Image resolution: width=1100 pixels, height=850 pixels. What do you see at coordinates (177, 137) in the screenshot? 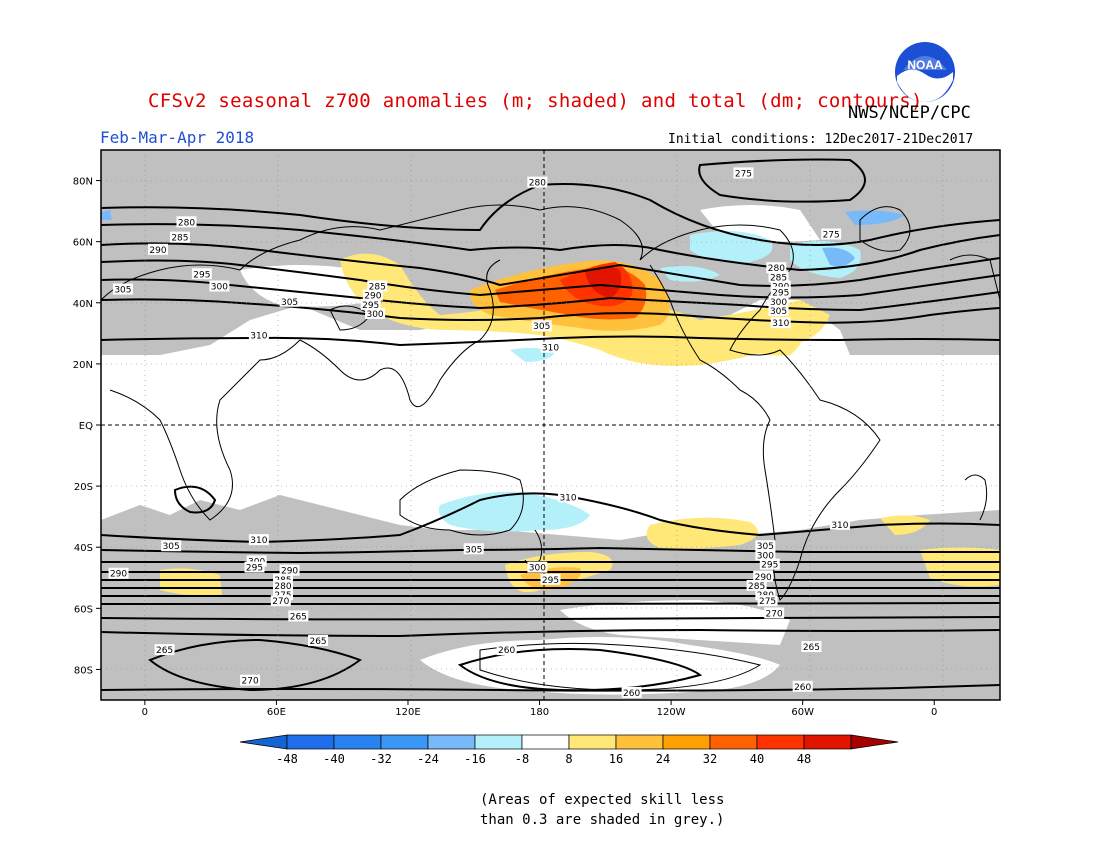
I see `season-label: Feb-Mar-Apr 2018` at bounding box center [177, 137].